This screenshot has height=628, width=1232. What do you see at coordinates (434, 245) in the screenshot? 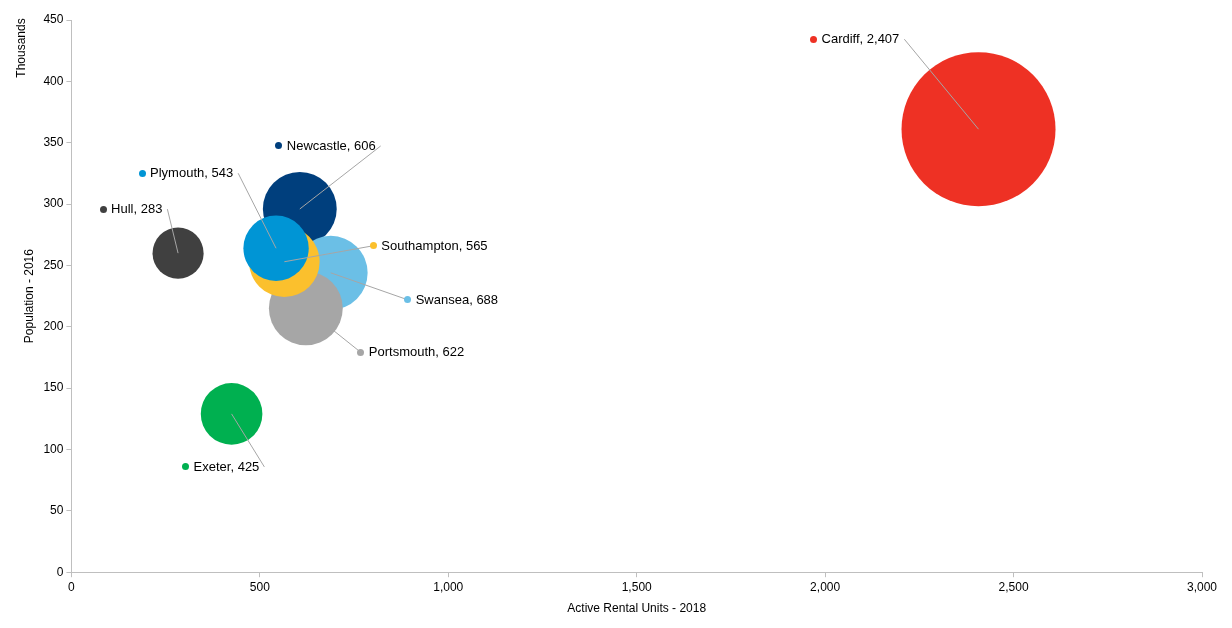
I see `annotation: Southampton, 565` at bounding box center [434, 245].